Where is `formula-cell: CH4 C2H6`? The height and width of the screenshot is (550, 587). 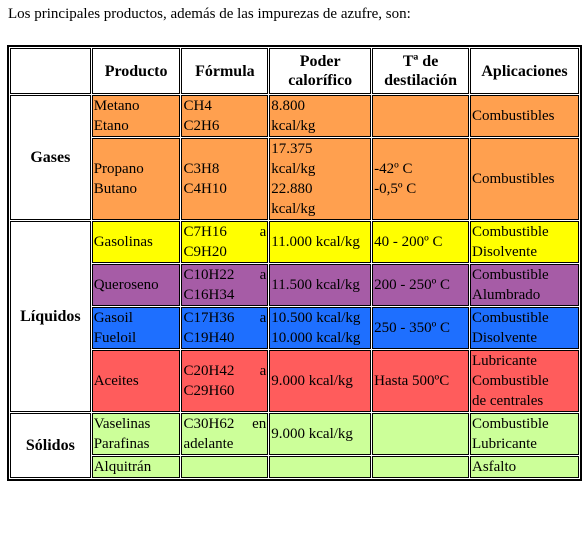 formula-cell: CH4 C2H6 is located at coordinates (225, 116).